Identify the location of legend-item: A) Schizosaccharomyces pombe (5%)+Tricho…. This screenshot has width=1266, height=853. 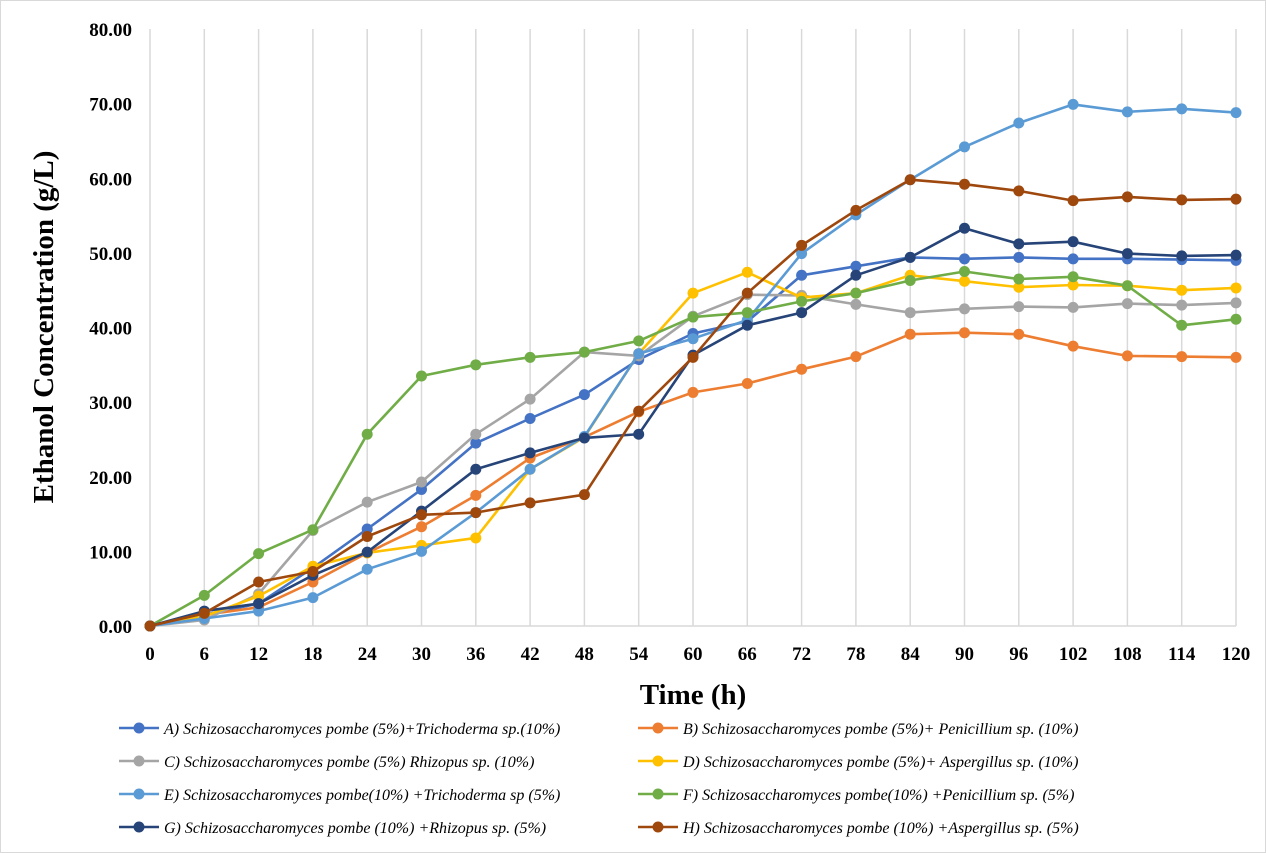
(339, 729).